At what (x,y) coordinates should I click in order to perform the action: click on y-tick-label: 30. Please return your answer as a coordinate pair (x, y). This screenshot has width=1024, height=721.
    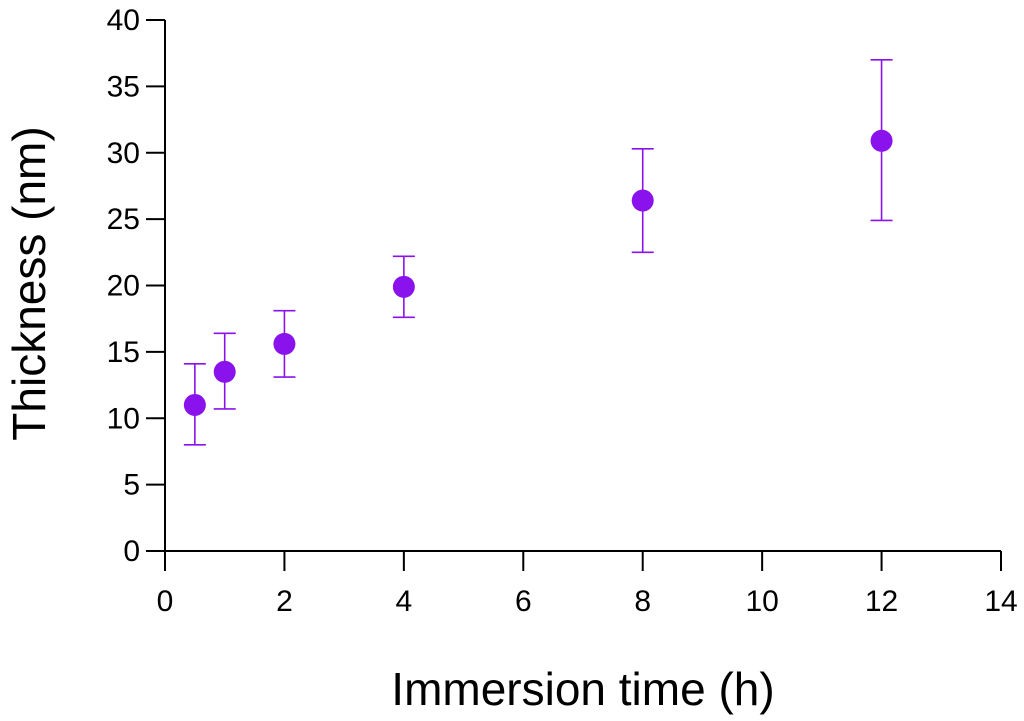
    Looking at the image, I should click on (123, 153).